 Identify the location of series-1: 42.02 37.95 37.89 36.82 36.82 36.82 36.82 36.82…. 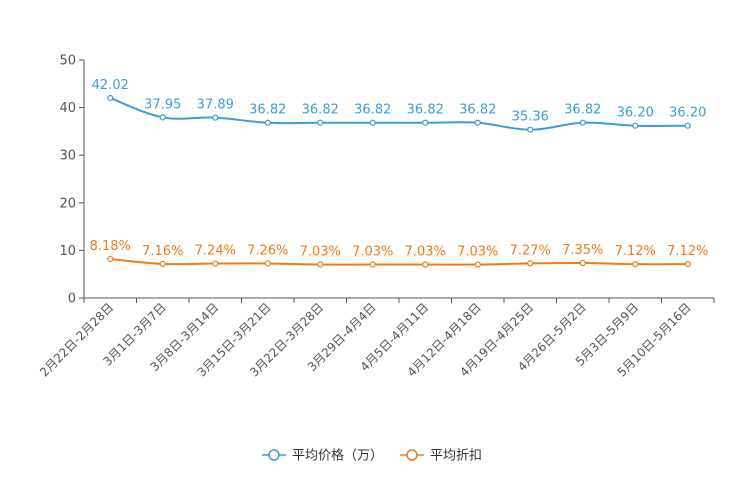
(399, 105).